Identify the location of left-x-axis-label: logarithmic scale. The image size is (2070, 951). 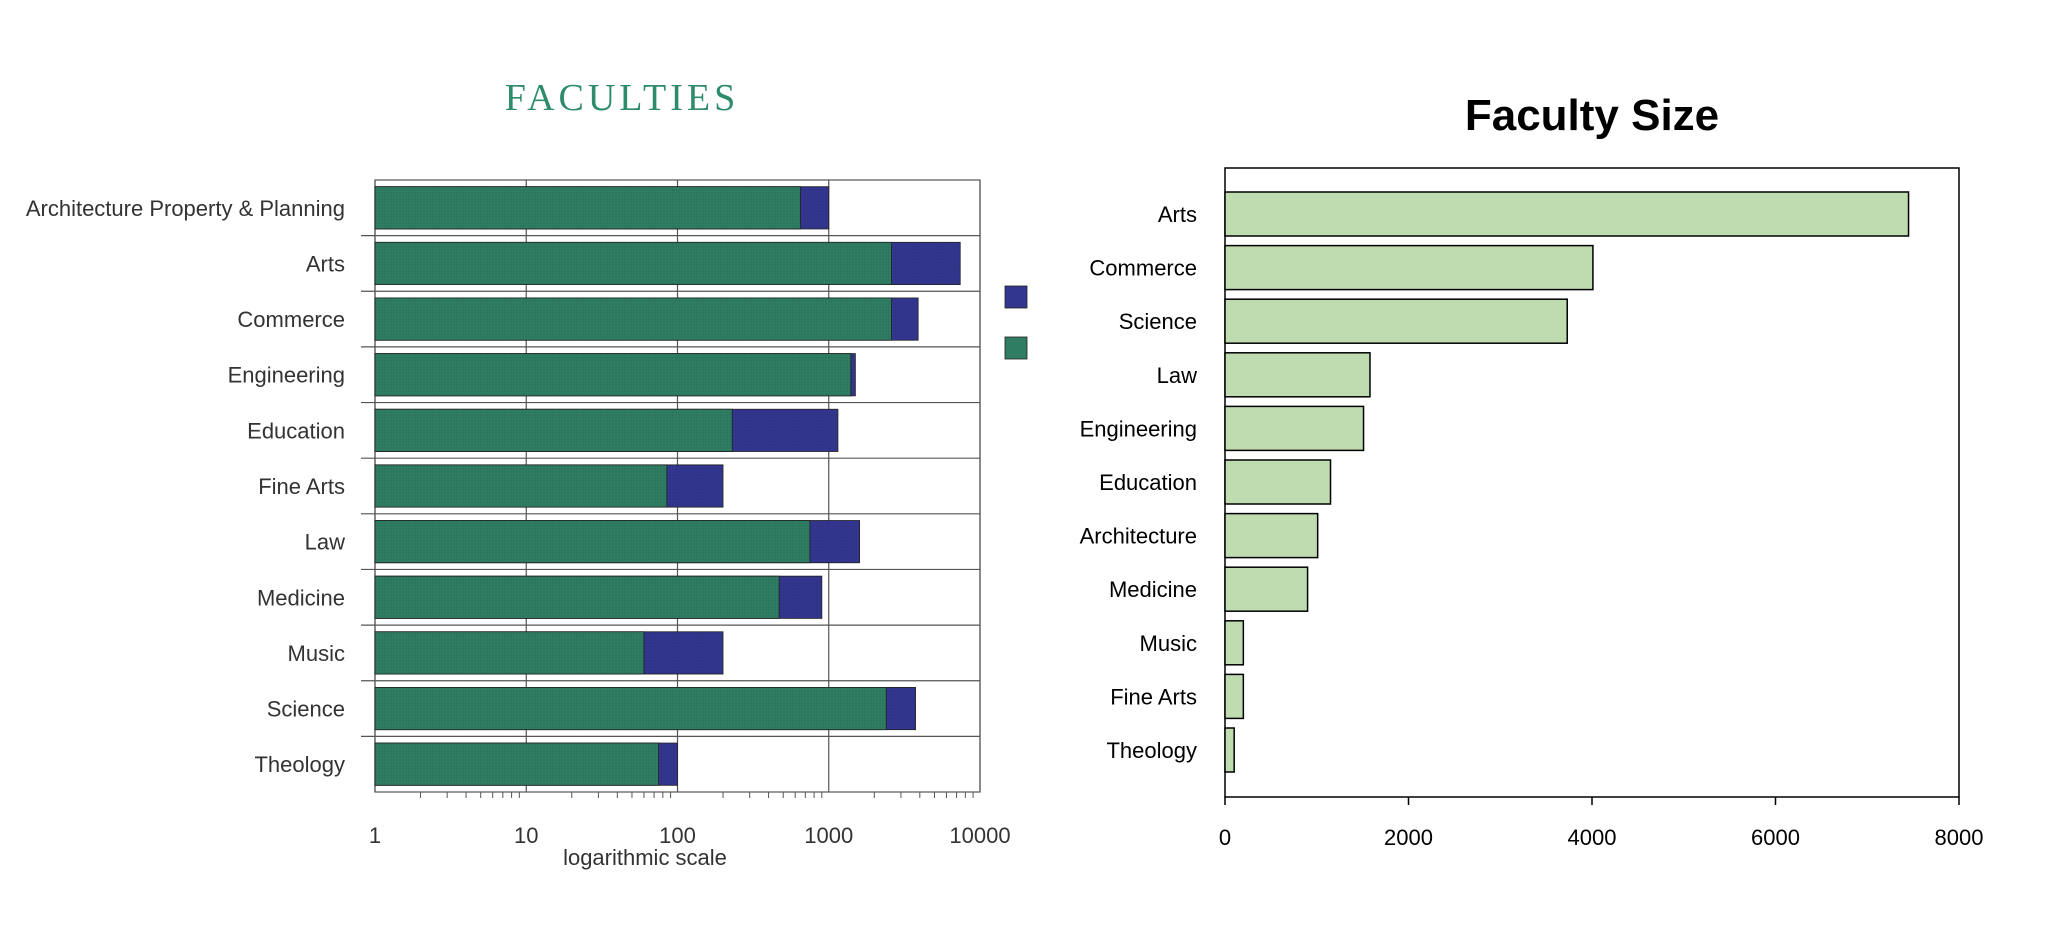
(645, 857).